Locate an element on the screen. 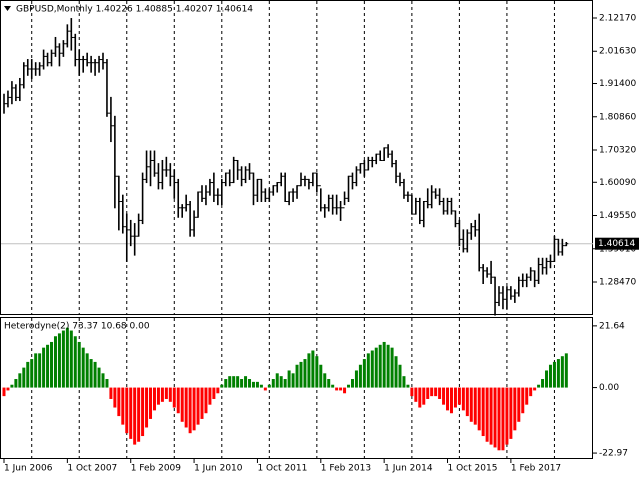  collapse-arrow is located at coordinates (7, 8).